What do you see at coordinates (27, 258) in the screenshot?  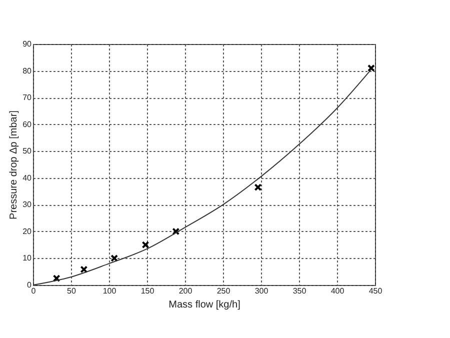 I see `y-tick-label: 10` at bounding box center [27, 258].